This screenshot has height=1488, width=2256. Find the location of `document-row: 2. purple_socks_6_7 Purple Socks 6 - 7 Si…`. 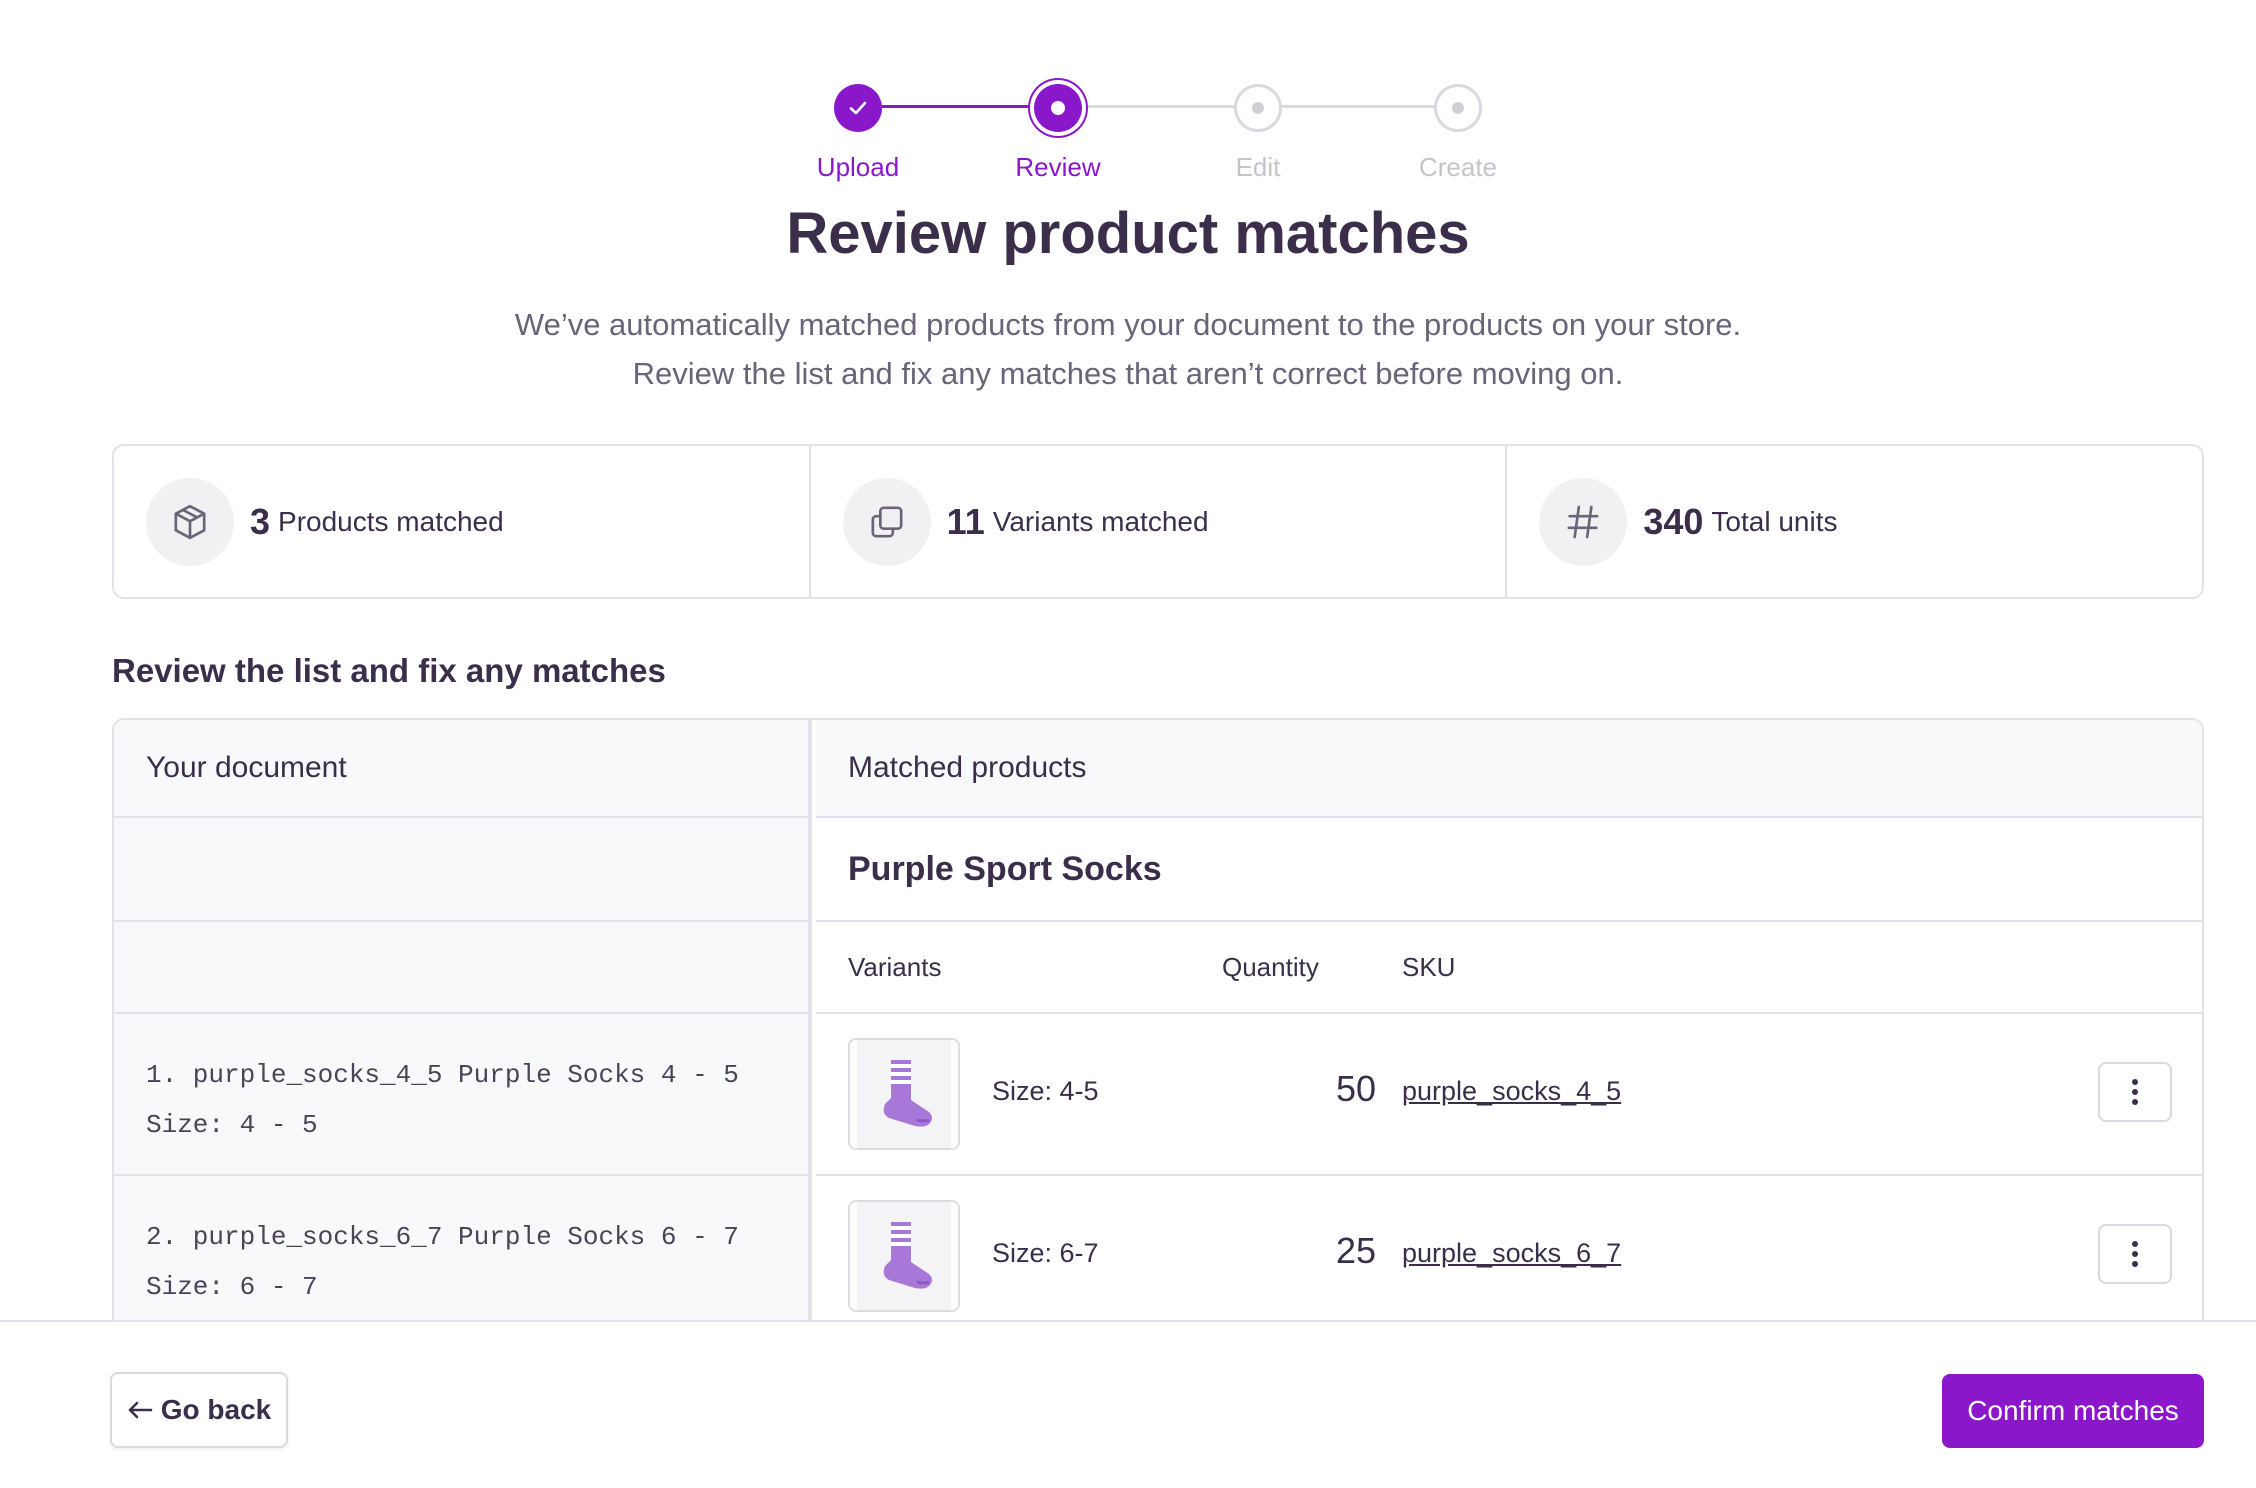

document-row: 2. purple_socks_6_7 Purple Socks 6 - 7 Si… is located at coordinates (461, 1256).